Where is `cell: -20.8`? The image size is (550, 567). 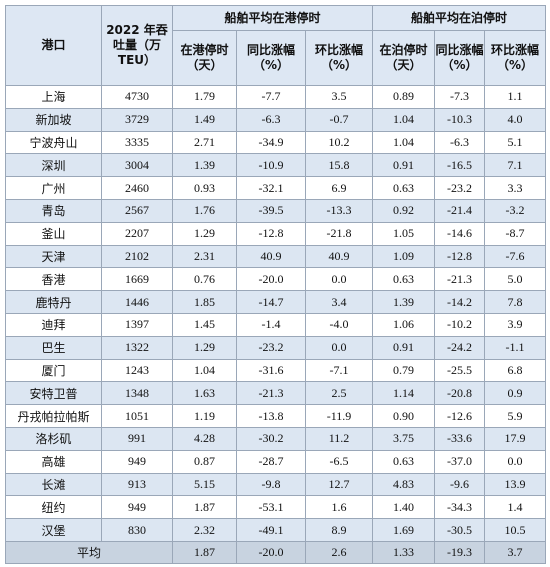 cell: -20.8 is located at coordinates (460, 393).